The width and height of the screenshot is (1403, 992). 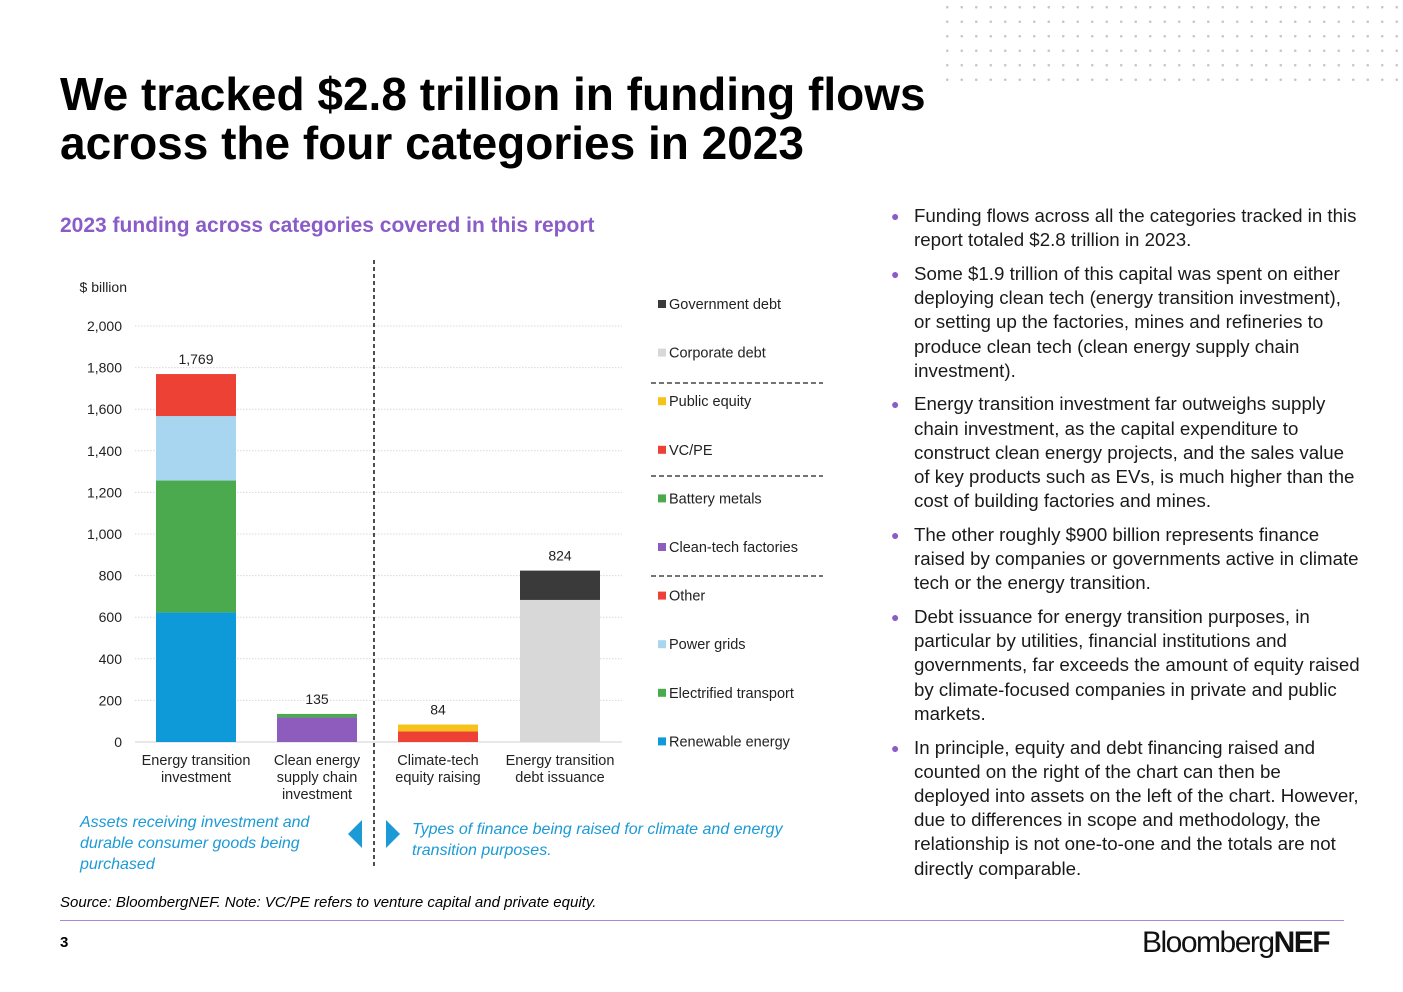 I want to click on bar-segment-government-debt, so click(x=560, y=585).